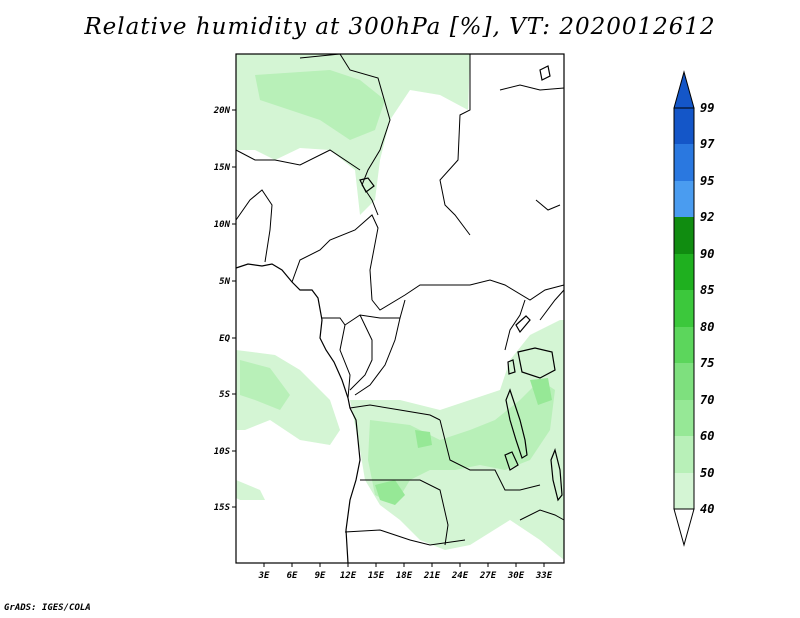 Image resolution: width=800 pixels, height=618 pixels. What do you see at coordinates (298, 413) in the screenshot?
I see `west-africa-coast` at bounding box center [298, 413].